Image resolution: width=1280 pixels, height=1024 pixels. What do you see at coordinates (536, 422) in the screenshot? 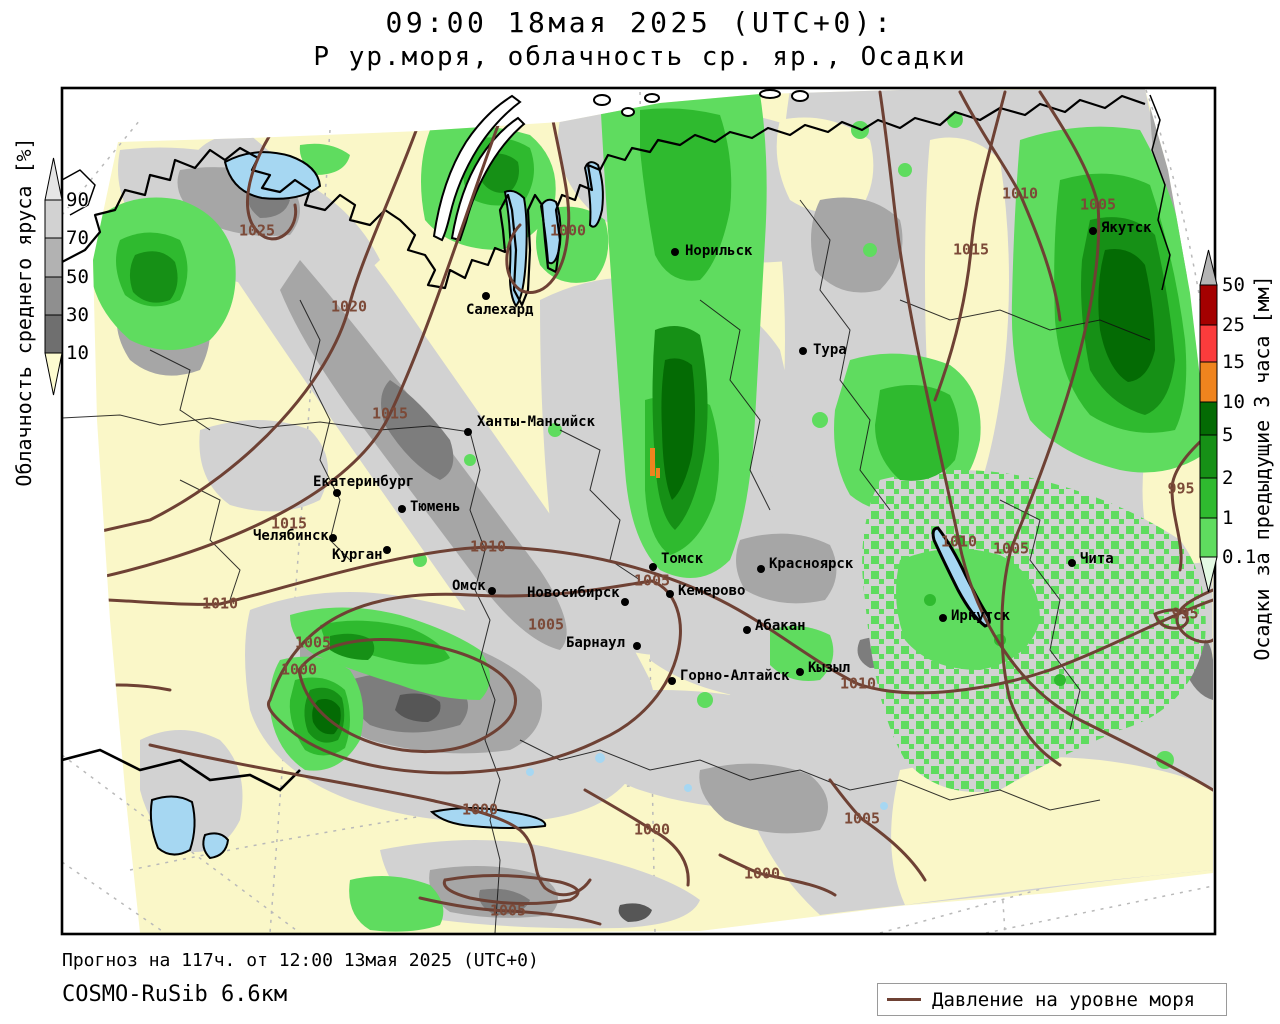
I see `city-label: Ханты-Мансийск` at bounding box center [536, 422].